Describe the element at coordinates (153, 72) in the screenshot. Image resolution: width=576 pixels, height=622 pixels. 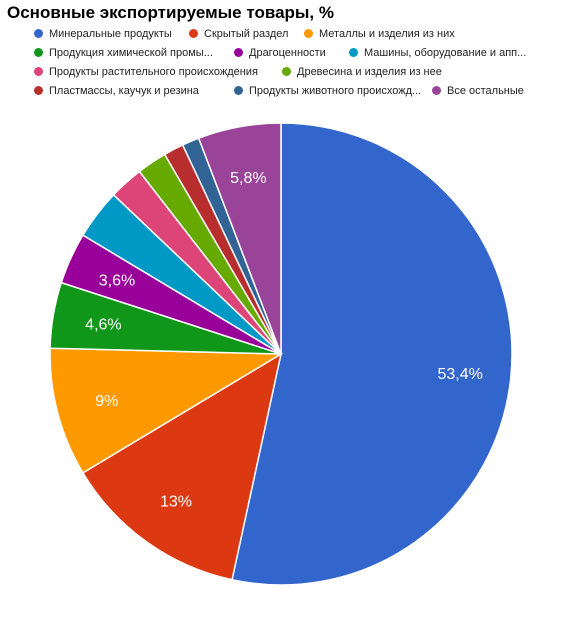
I see `legend-label: Продукты растительного происхождения` at that location.